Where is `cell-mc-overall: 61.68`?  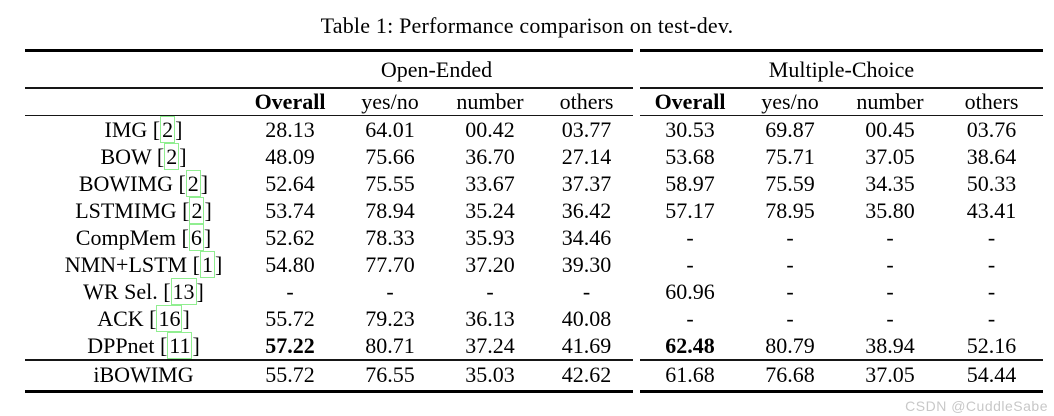 cell-mc-overall: 61.68 is located at coordinates (690, 374).